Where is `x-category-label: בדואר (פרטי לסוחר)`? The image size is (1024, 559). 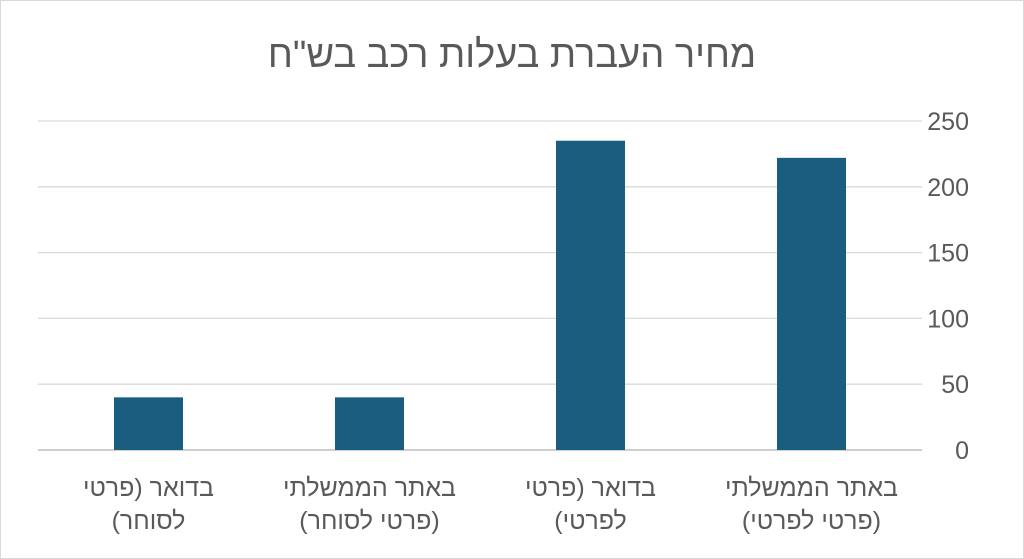
x-category-label: בדואר (פרטי לסוחר) is located at coordinates (148, 504).